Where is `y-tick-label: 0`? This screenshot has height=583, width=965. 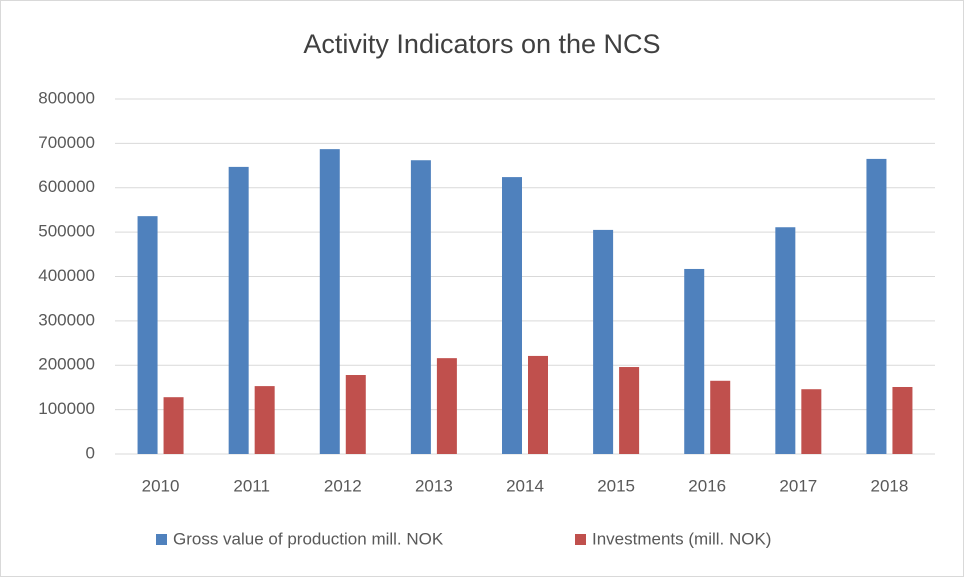
y-tick-label: 0 is located at coordinates (90, 452).